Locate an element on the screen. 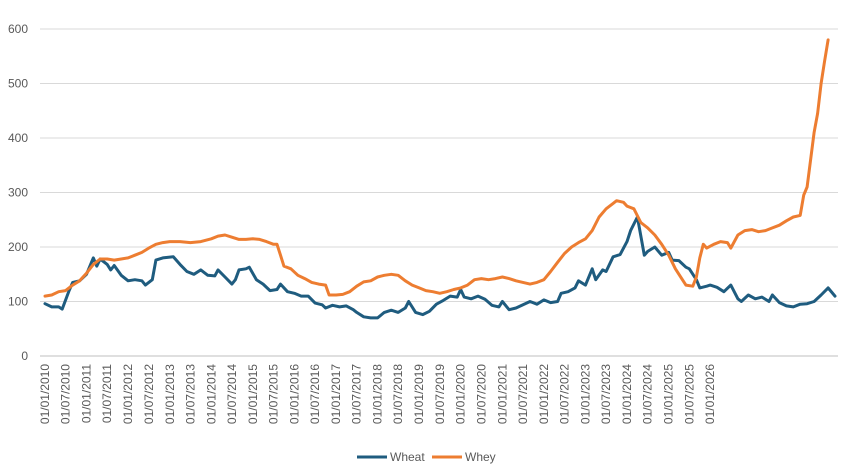 Image resolution: width=846 pixels, height=472 pixels. x-tick-label: 01/07/2019 is located at coordinates (440, 394).